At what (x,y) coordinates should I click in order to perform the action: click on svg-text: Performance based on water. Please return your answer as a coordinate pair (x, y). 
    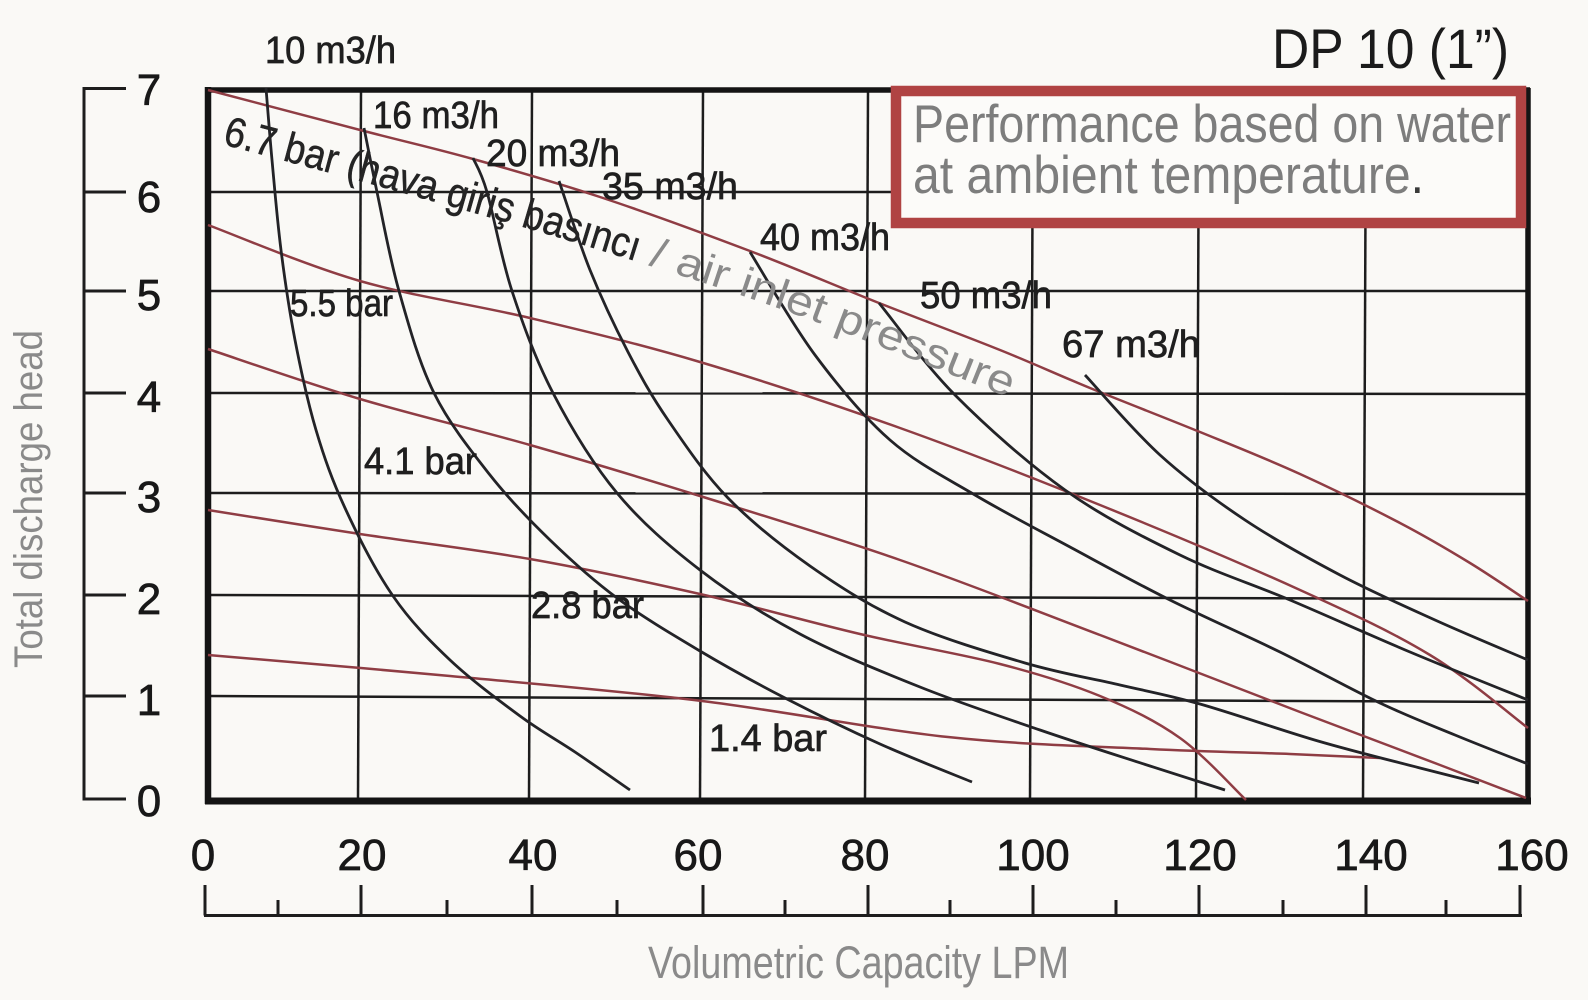
    Looking at the image, I should click on (1212, 124).